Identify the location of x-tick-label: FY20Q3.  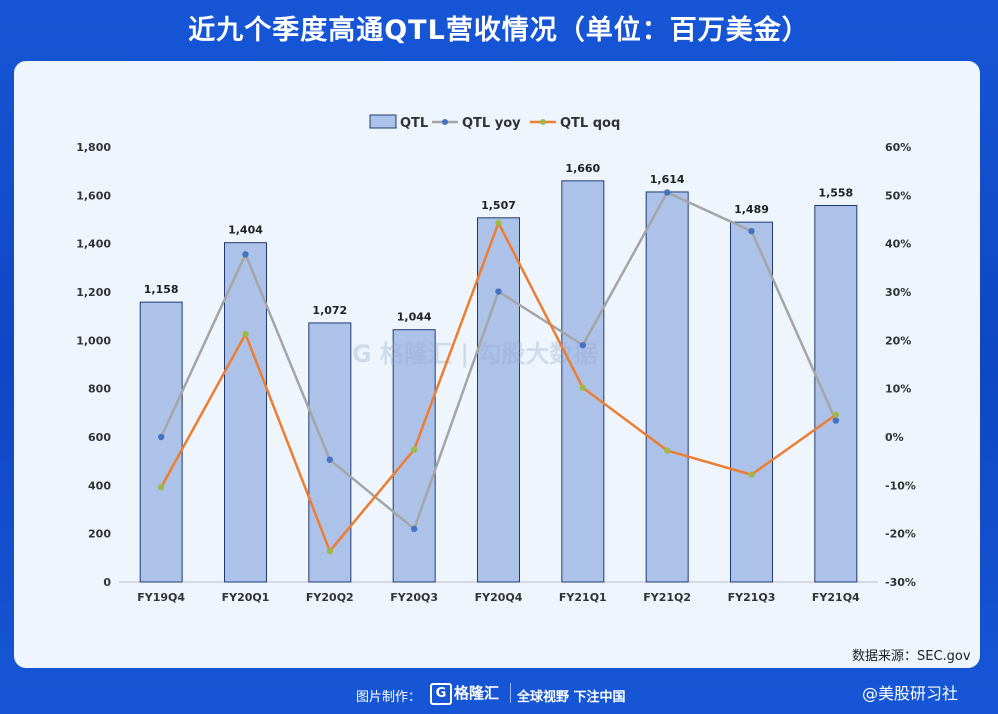
(414, 597).